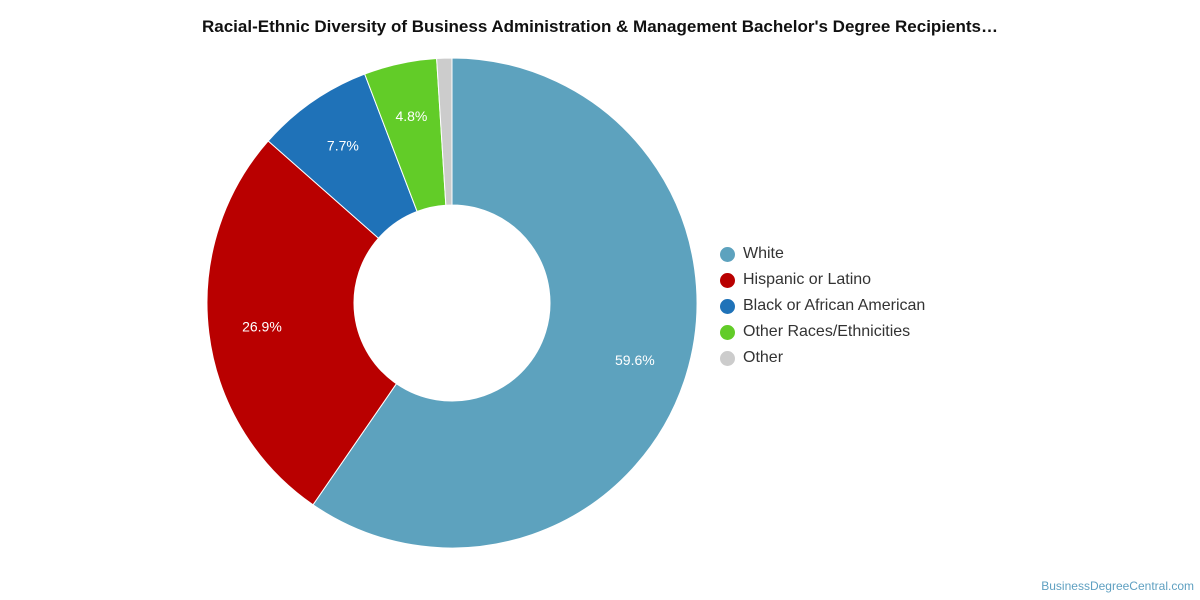 The width and height of the screenshot is (1200, 600). Describe the element at coordinates (343, 146) in the screenshot. I see `slice-value-label: 7.7%` at that location.